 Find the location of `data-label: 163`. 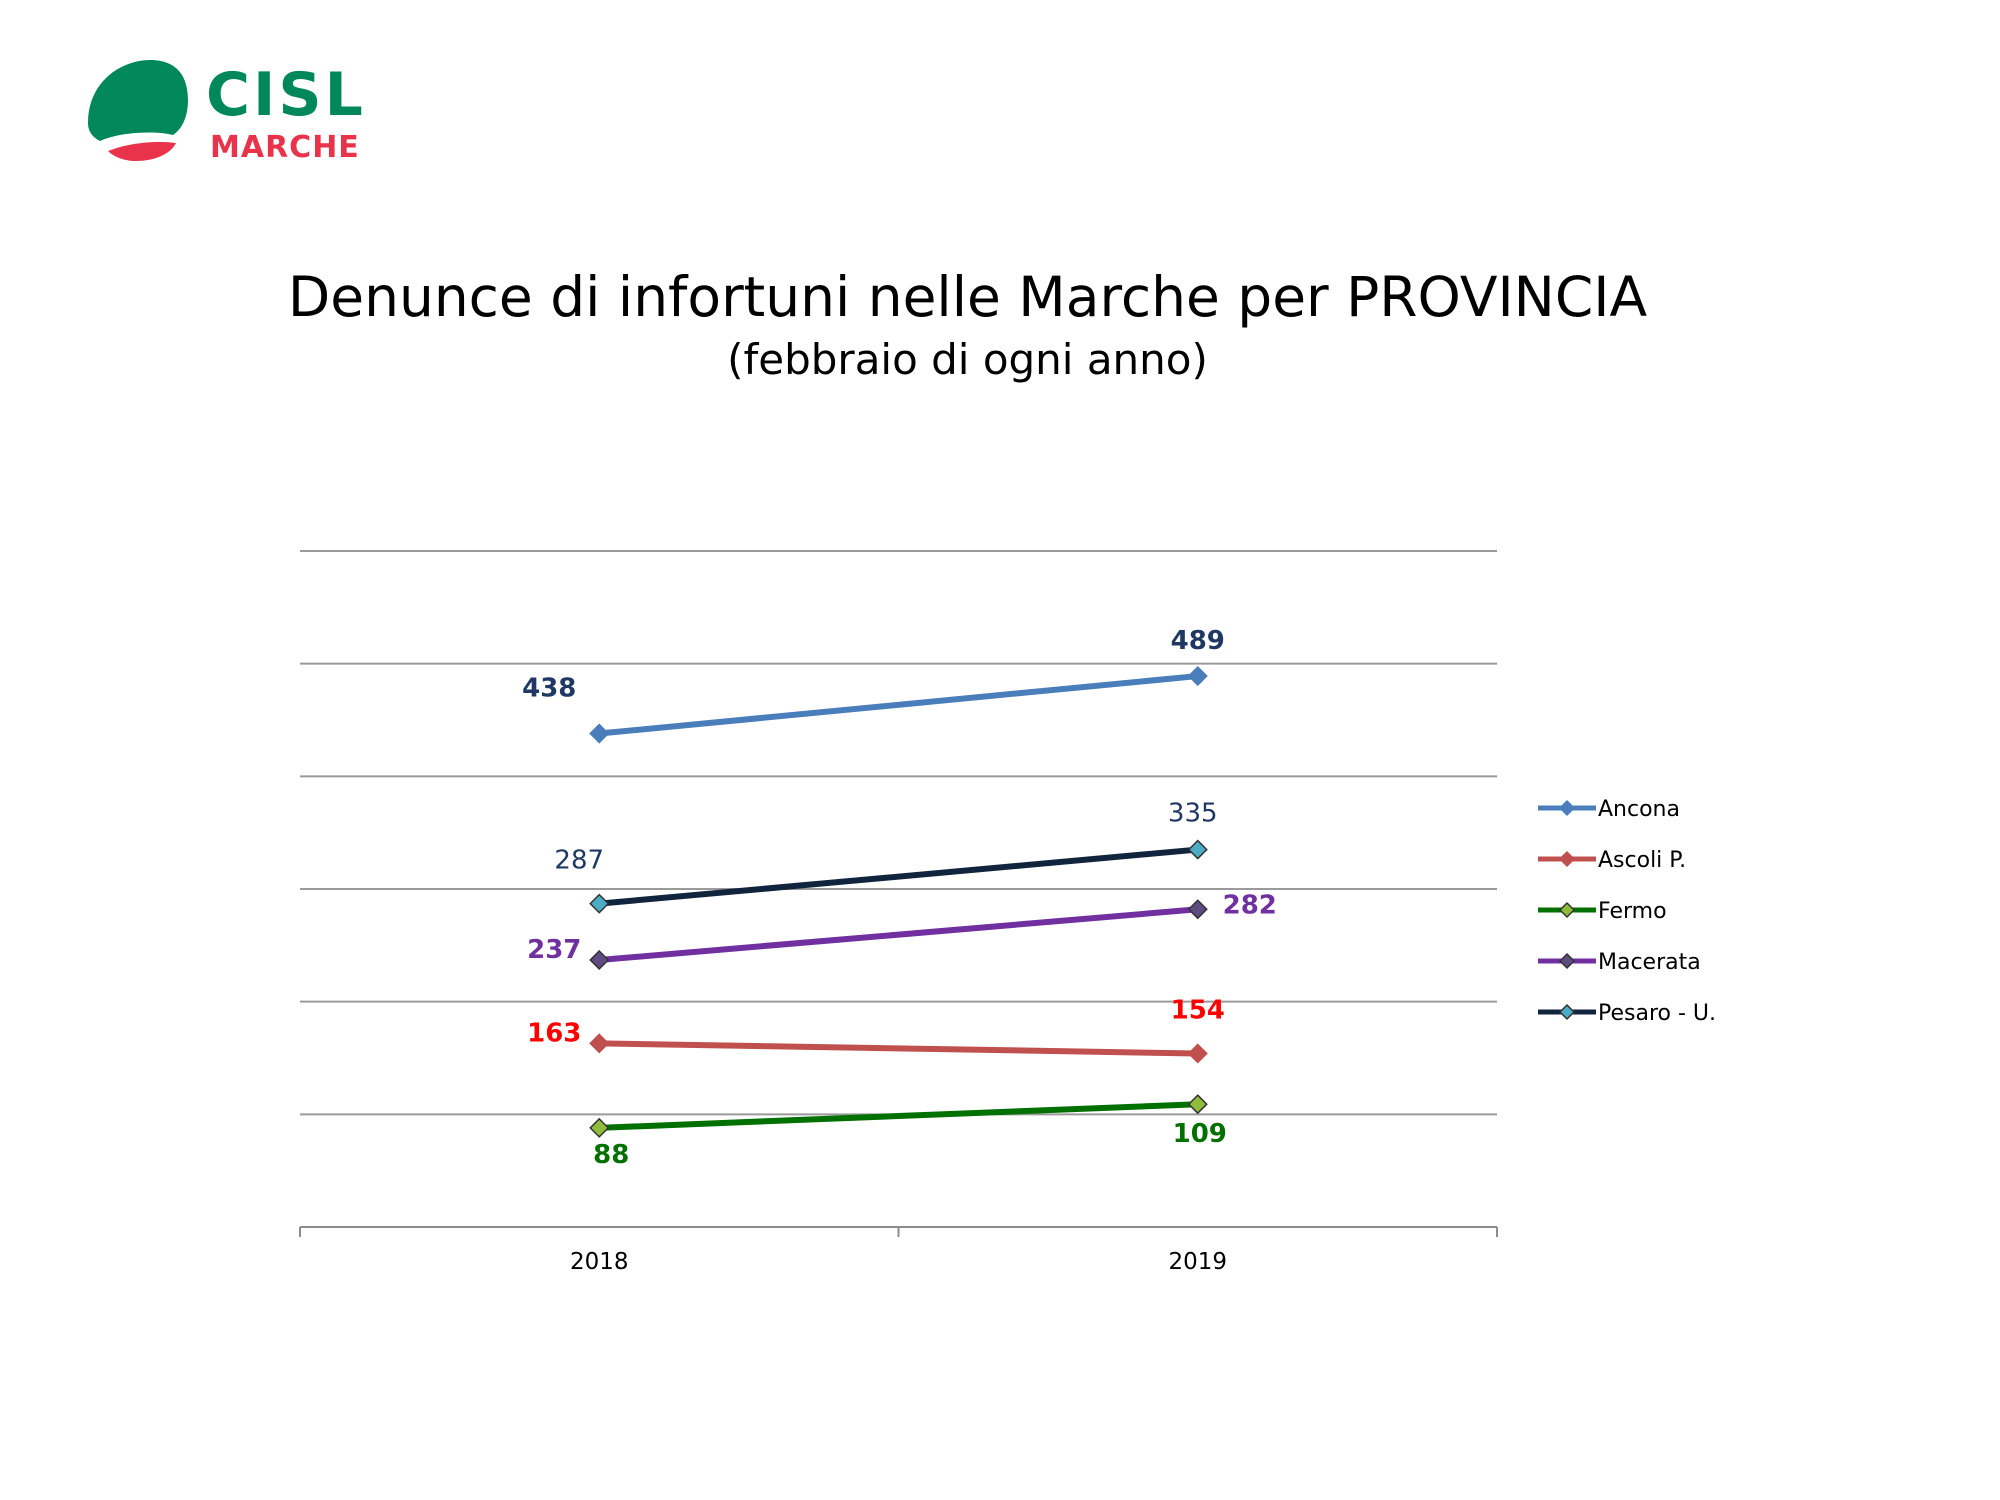

data-label: 163 is located at coordinates (554, 1033).